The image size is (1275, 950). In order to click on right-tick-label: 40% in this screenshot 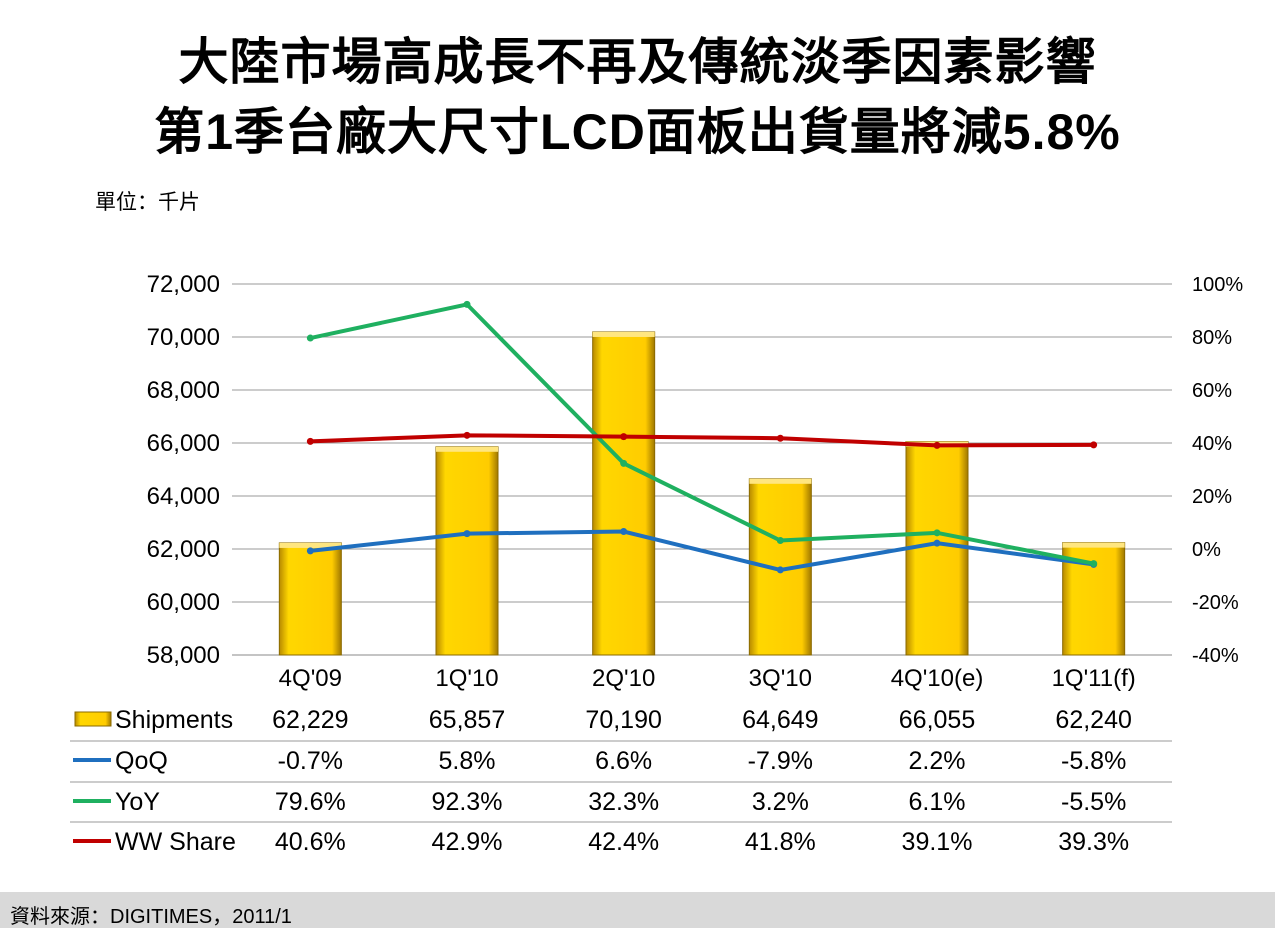, I will do `click(1212, 444)`.